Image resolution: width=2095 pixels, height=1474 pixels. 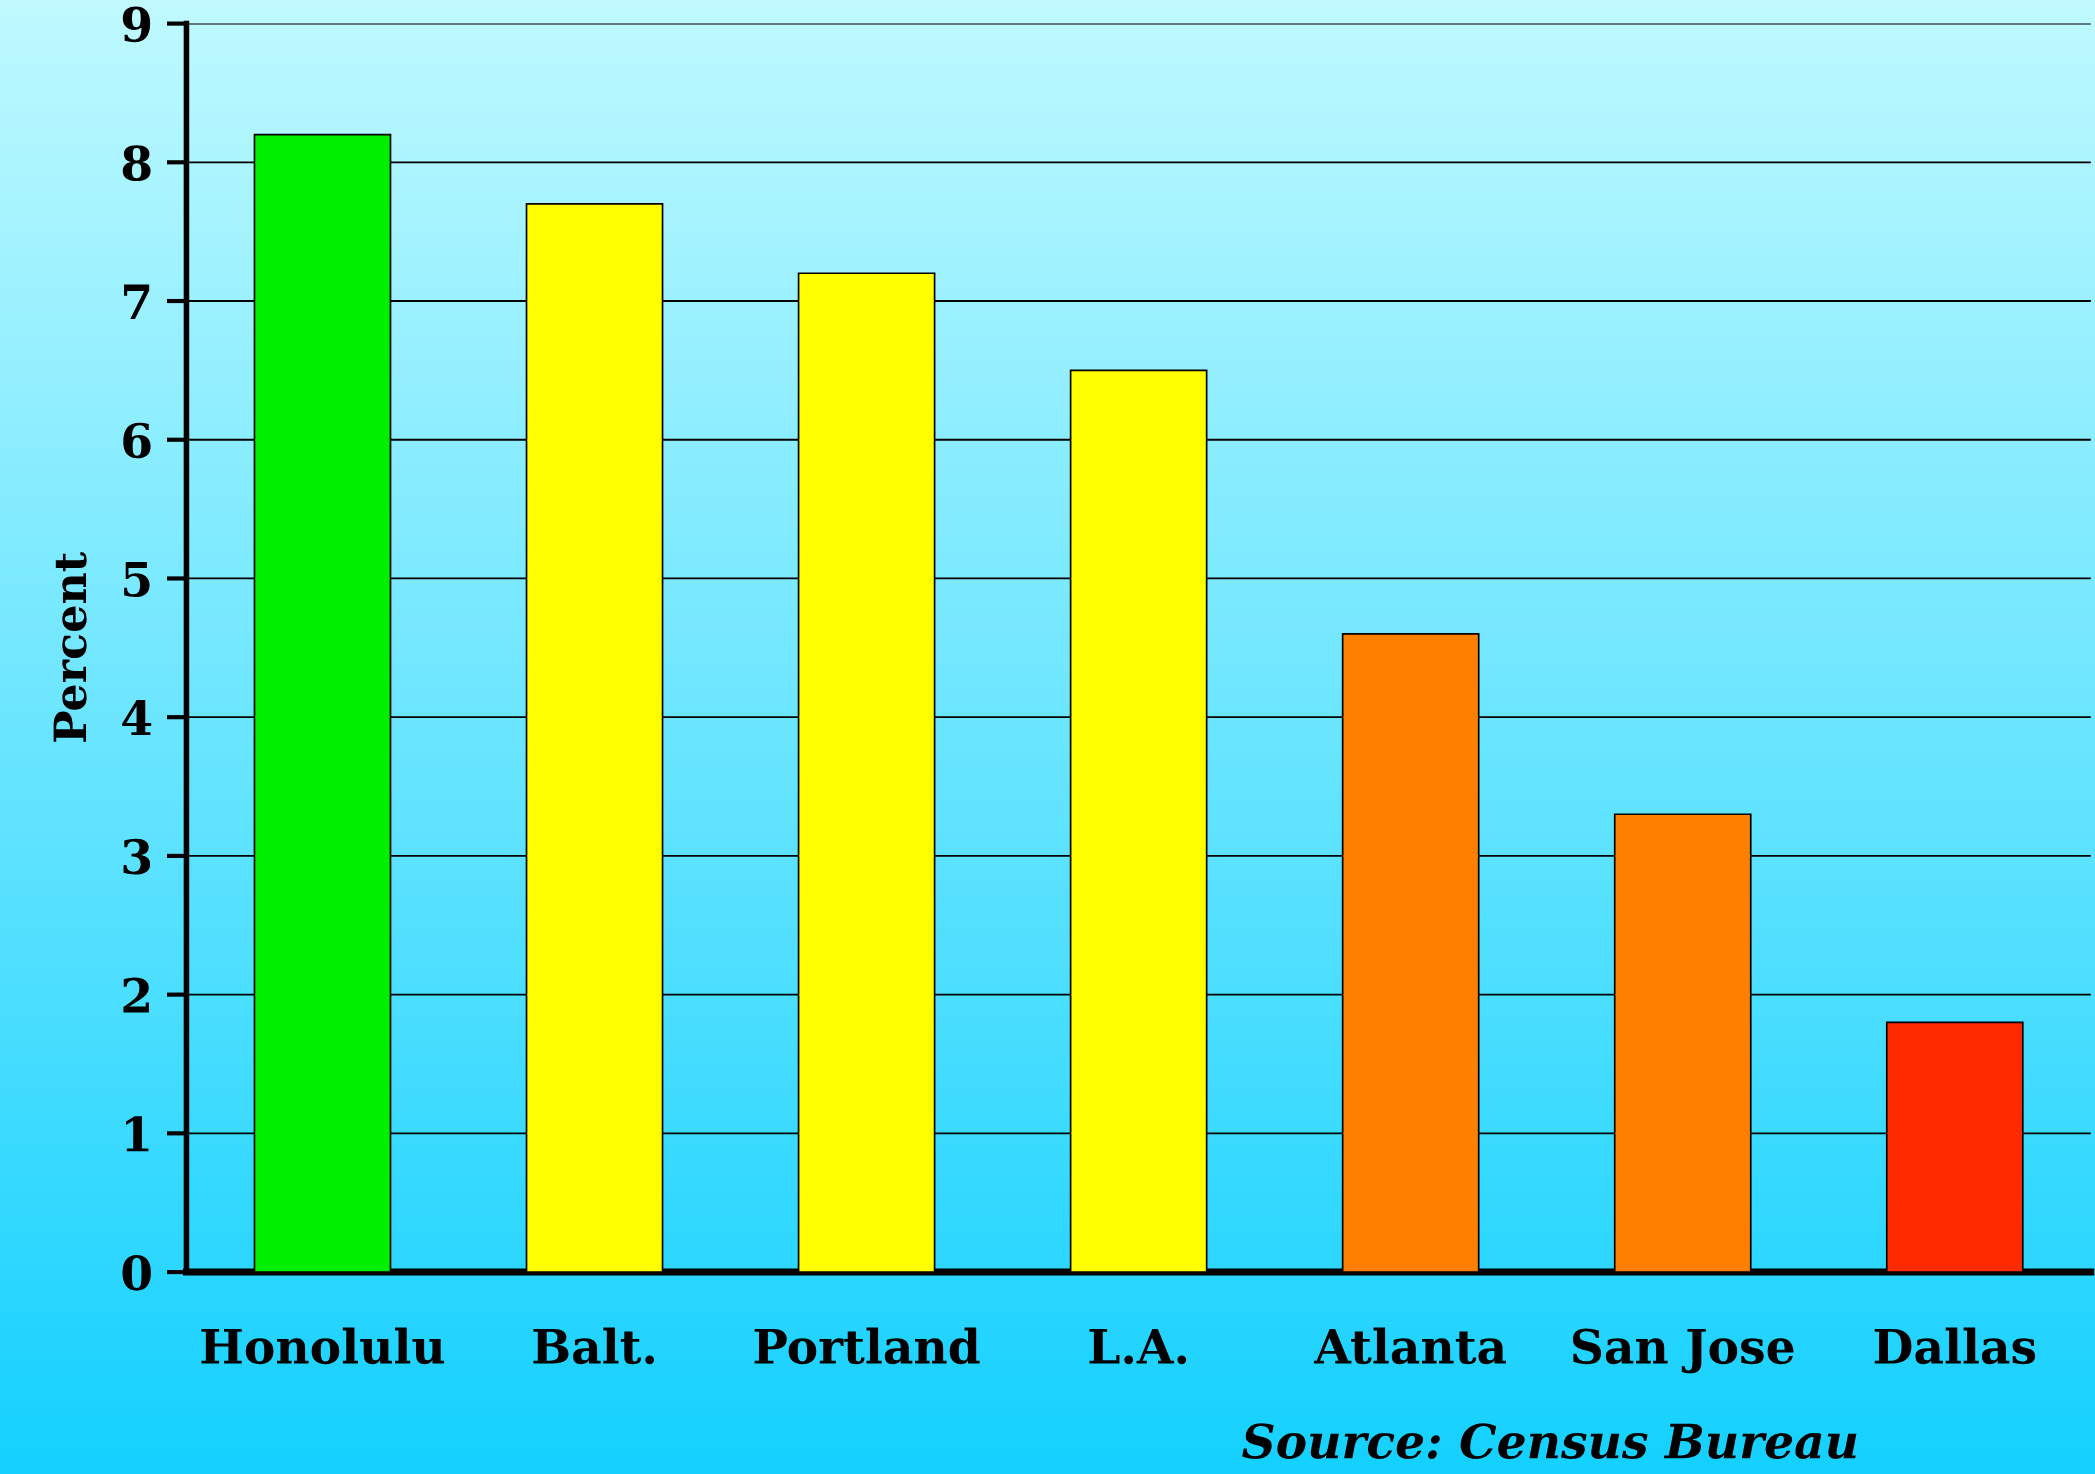 What do you see at coordinates (136, 1272) in the screenshot?
I see `y-tick-label: 0` at bounding box center [136, 1272].